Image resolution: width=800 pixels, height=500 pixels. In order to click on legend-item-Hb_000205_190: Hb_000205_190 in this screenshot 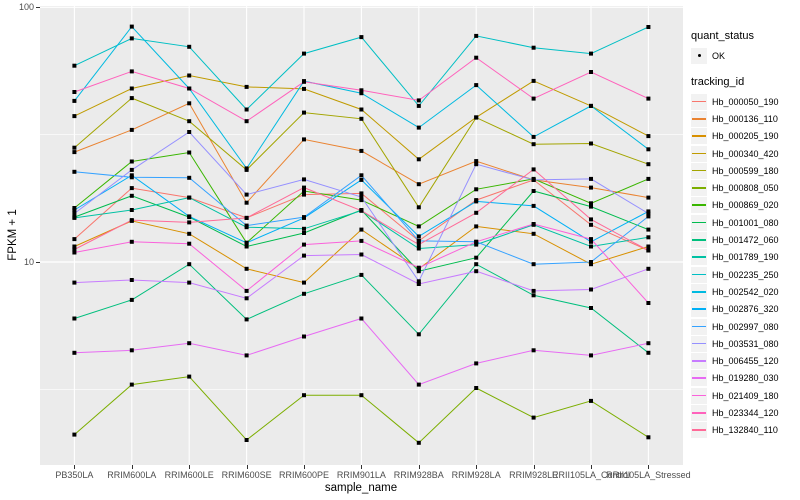, I will do `click(745, 136)`.